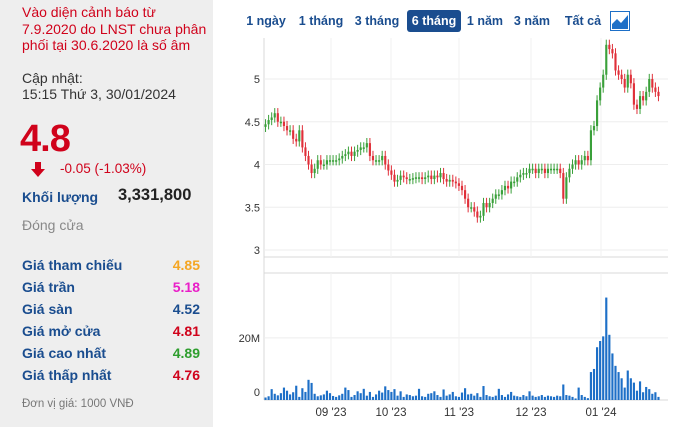  What do you see at coordinates (111, 310) in the screenshot?
I see `stat-row-floor: Giá sàn 4.52` at bounding box center [111, 310].